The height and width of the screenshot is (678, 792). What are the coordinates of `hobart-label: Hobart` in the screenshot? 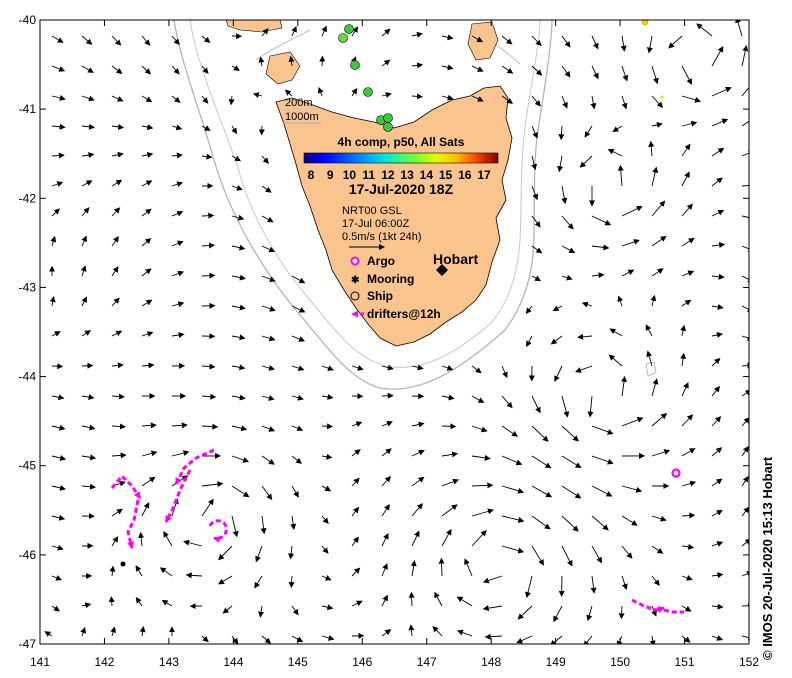 It's located at (455, 259).